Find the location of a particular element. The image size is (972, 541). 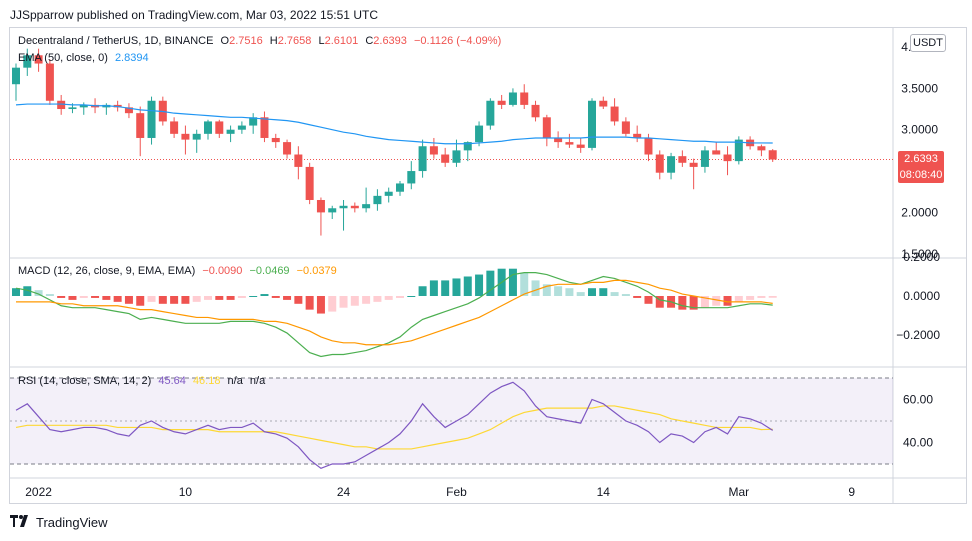

last-price-value: 2.6393 is located at coordinates (921, 159).